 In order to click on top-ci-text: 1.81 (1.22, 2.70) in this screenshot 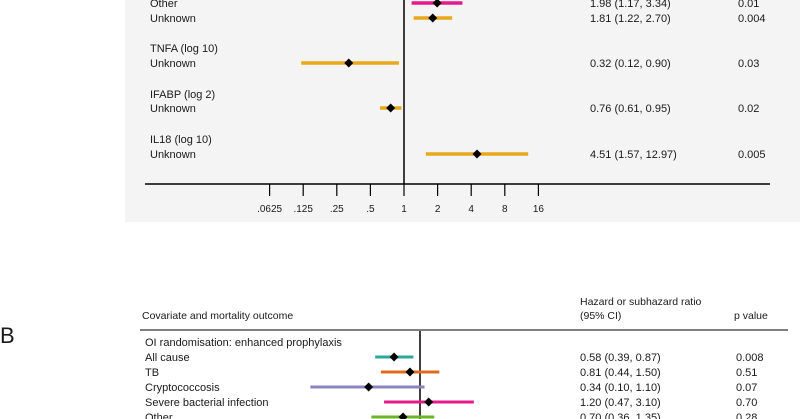, I will do `click(630, 19)`.